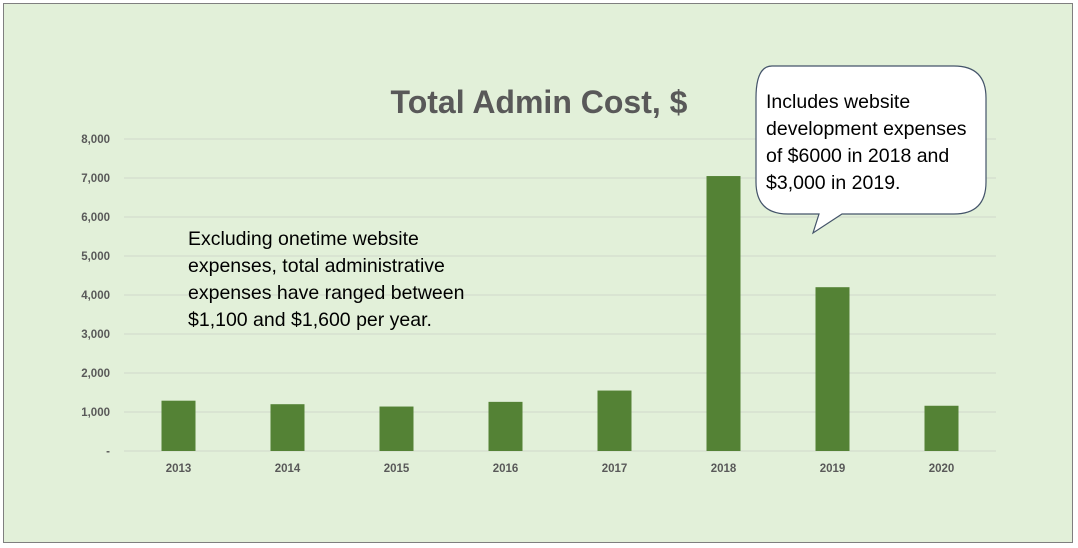  What do you see at coordinates (108, 452) in the screenshot?
I see `y-tick-label: -` at bounding box center [108, 452].